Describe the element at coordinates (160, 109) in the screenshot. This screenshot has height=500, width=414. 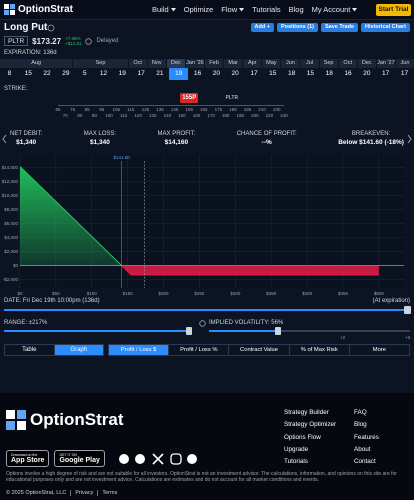
I see `strike-label: 135` at that location.